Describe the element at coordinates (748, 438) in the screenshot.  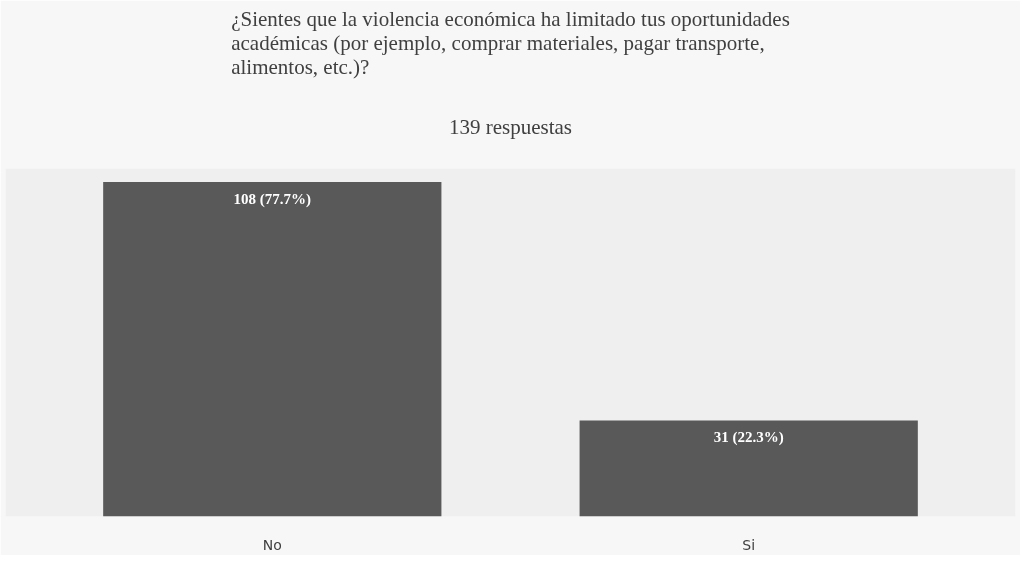
I see `data-label: 31 (22.3%)` at that location.